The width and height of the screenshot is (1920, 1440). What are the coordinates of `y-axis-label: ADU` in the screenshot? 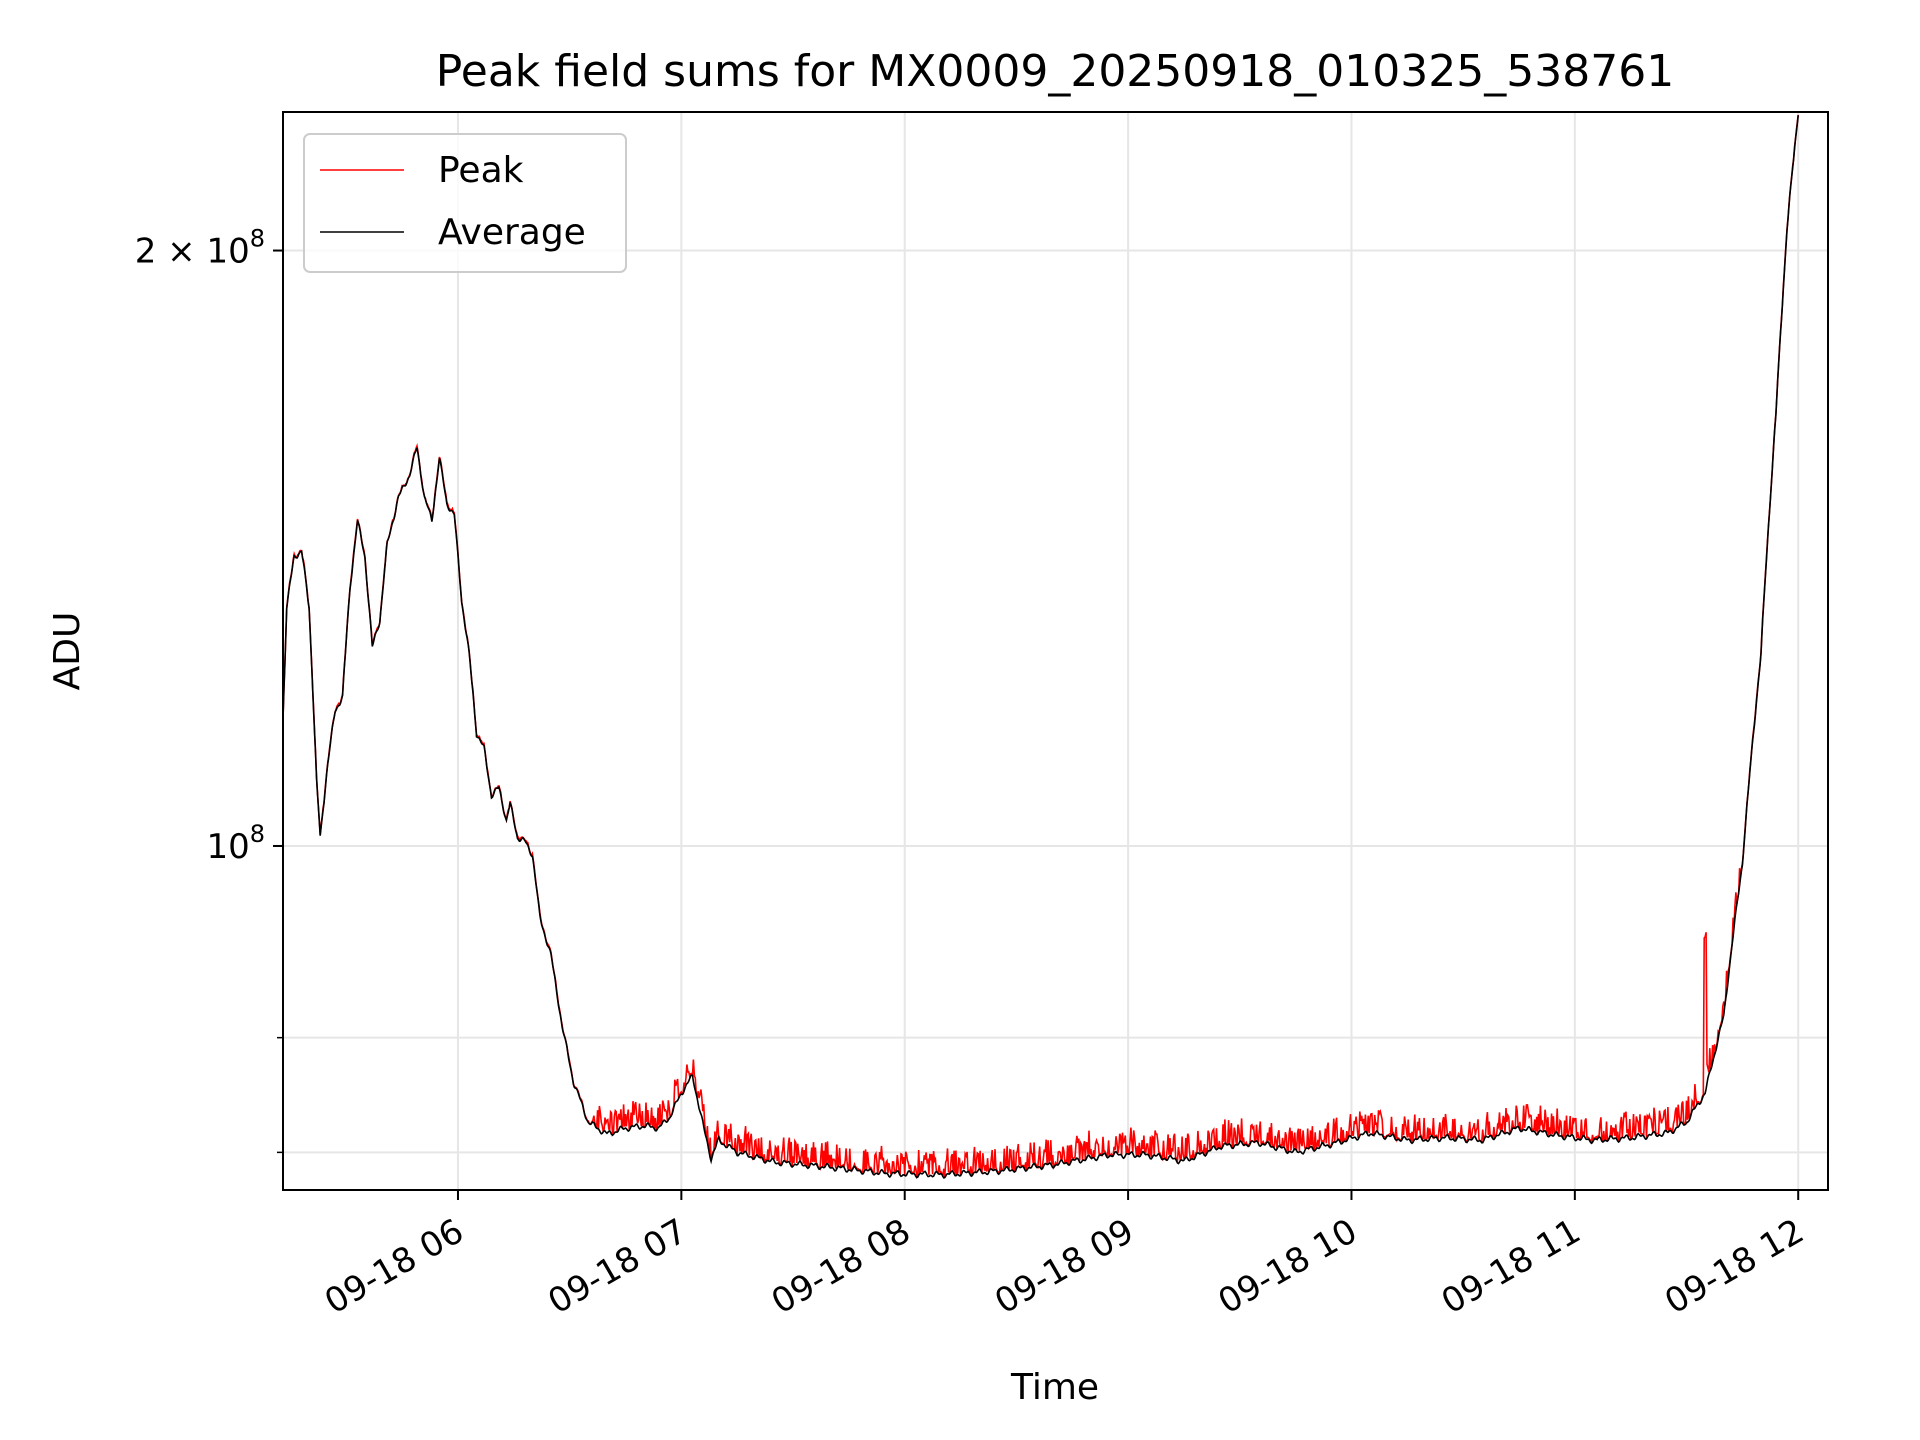 It's located at (67, 651).